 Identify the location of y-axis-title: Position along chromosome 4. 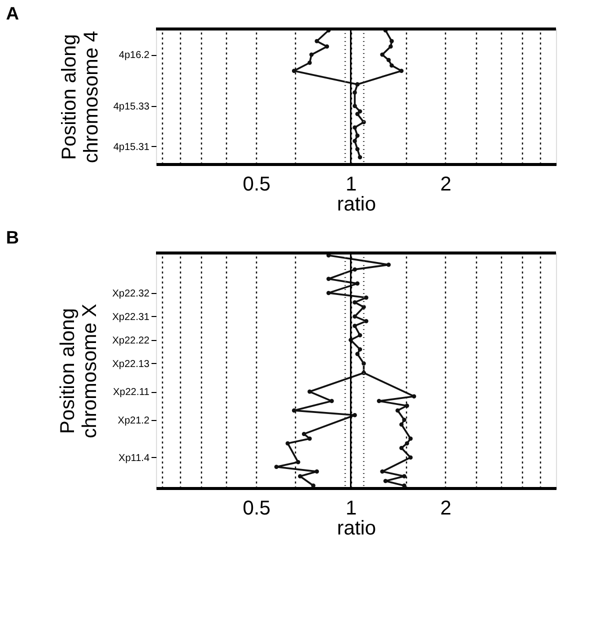
(80, 97).